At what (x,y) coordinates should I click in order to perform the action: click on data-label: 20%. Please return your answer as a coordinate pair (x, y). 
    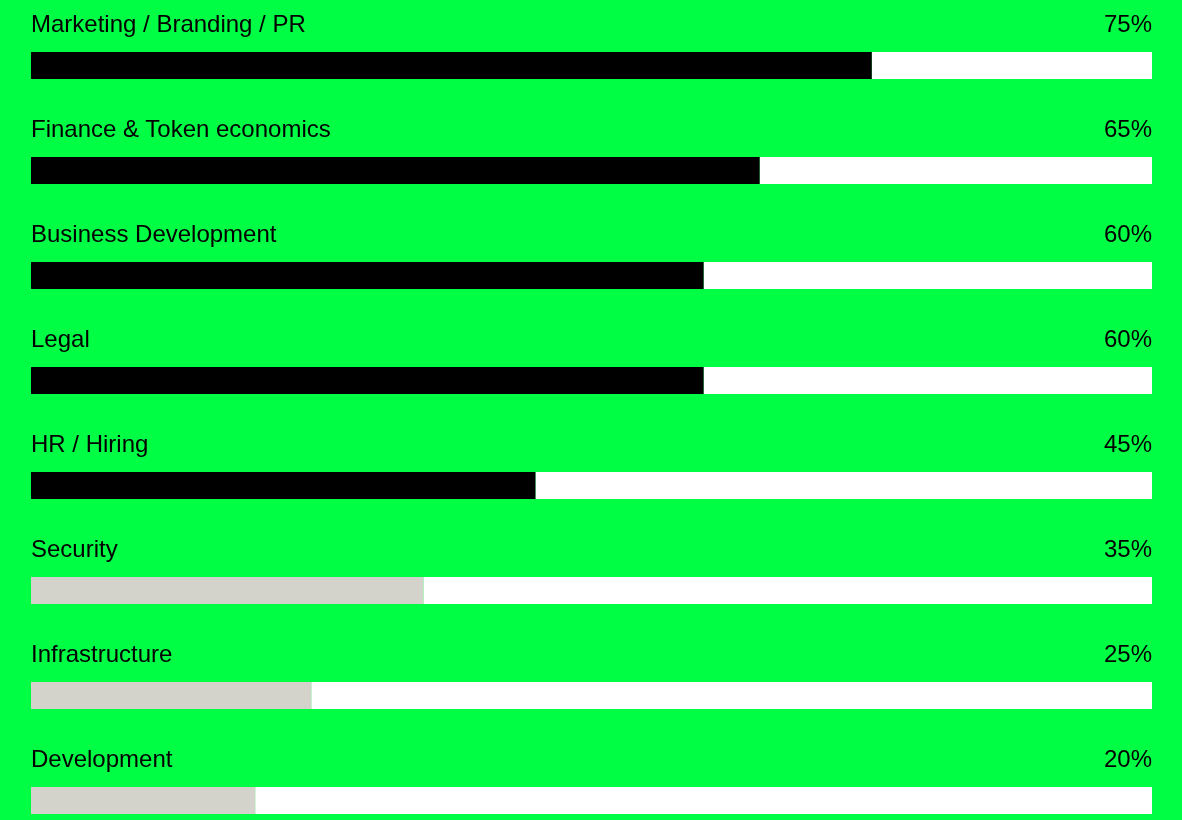
    Looking at the image, I should click on (1127, 758).